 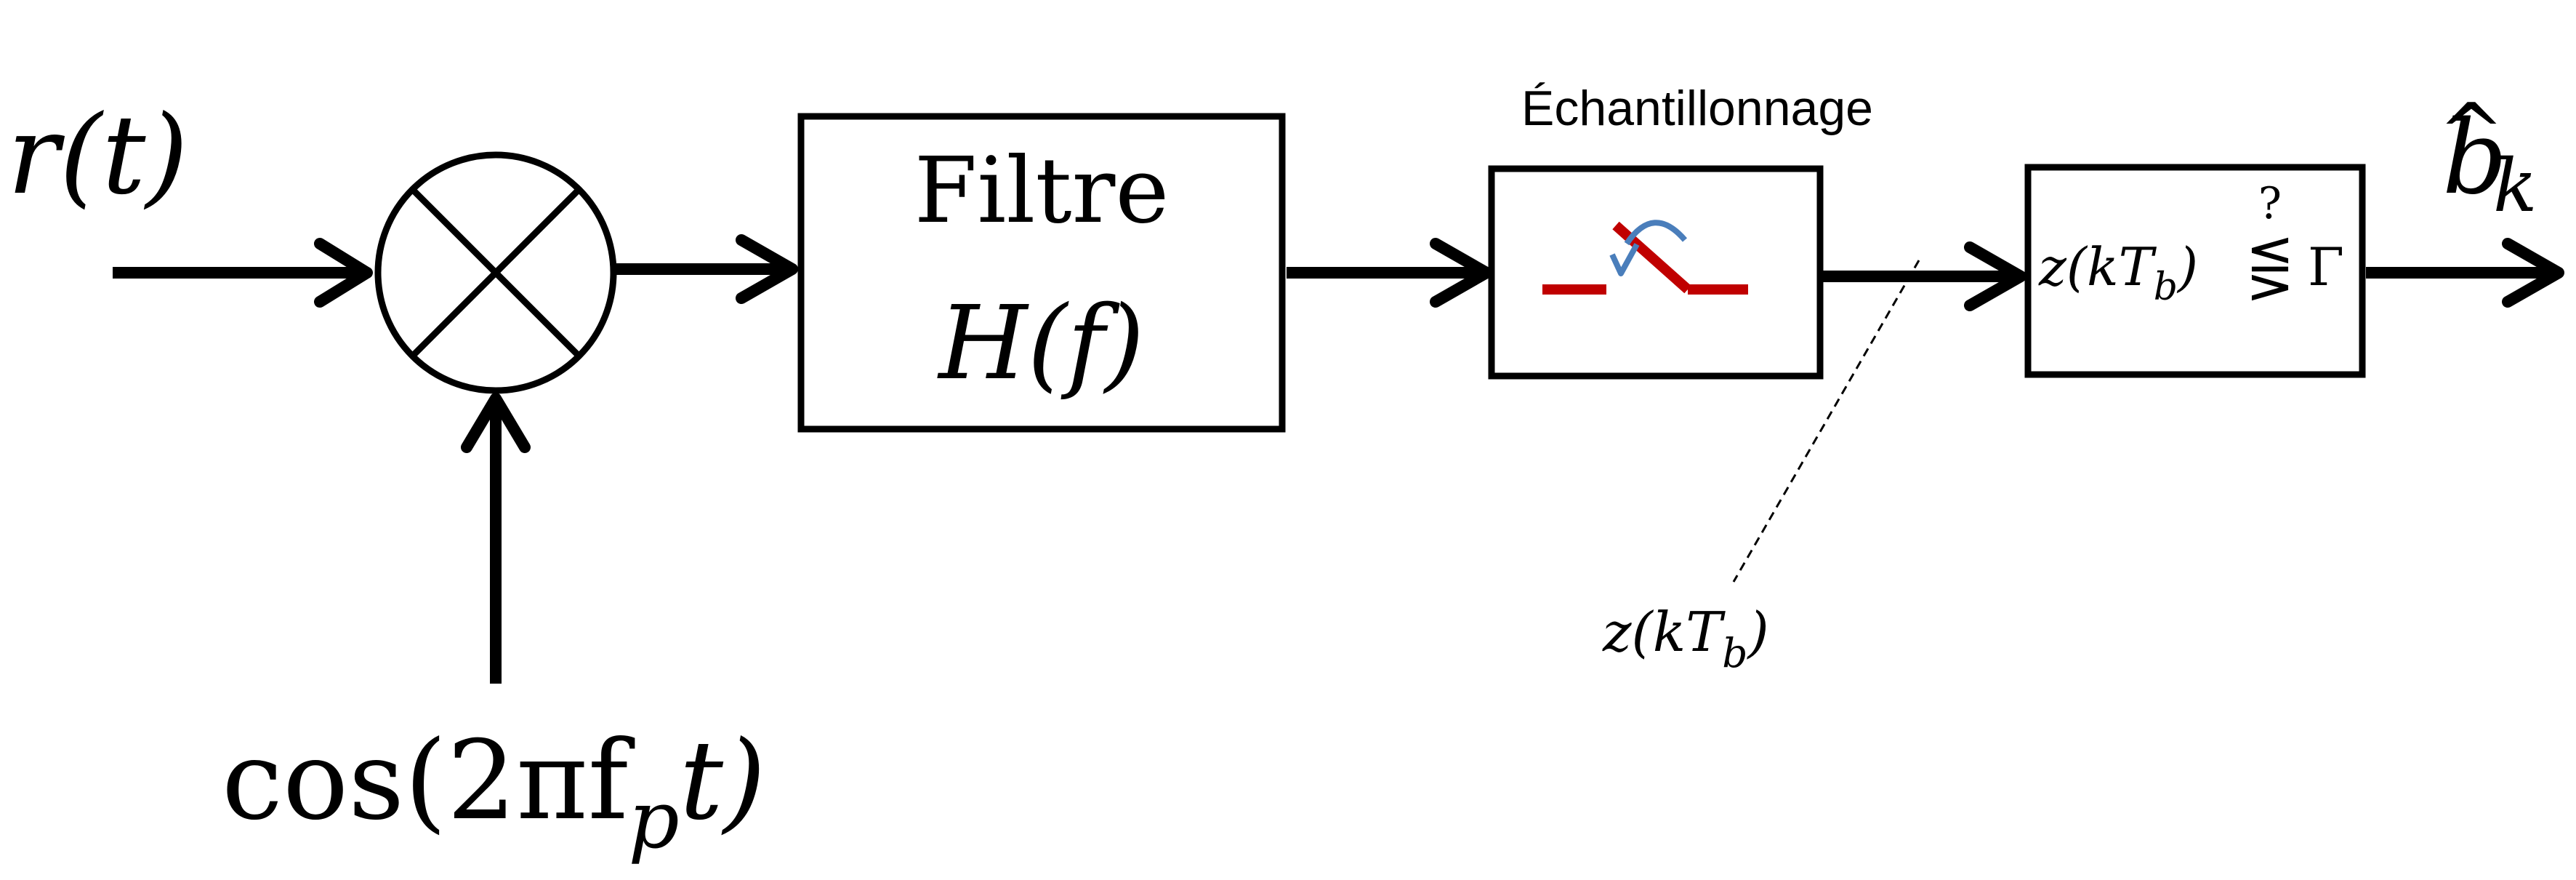 What do you see at coordinates (496, 538) in the screenshot?
I see `carrier-arrow` at bounding box center [496, 538].